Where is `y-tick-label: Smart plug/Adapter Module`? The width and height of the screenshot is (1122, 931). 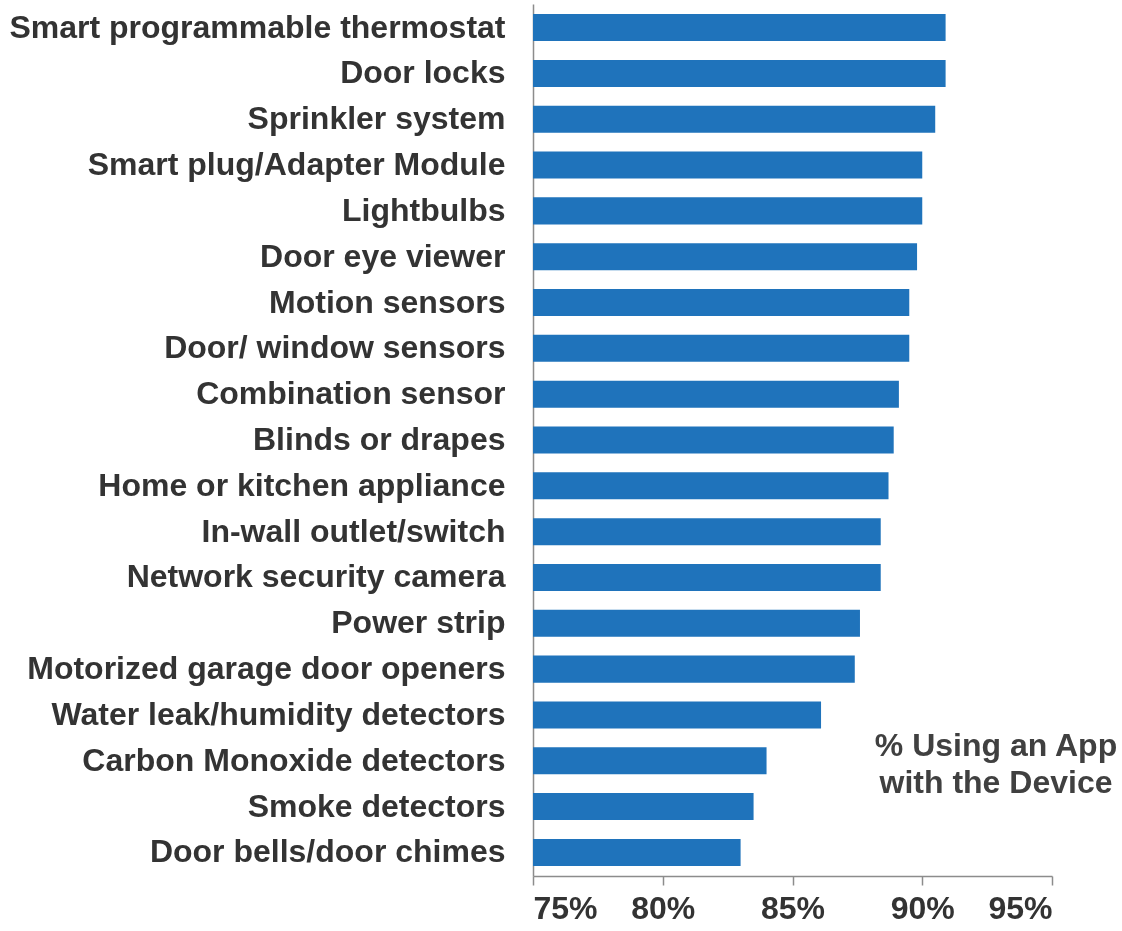 y-tick-label: Smart plug/Adapter Module is located at coordinates (296, 164).